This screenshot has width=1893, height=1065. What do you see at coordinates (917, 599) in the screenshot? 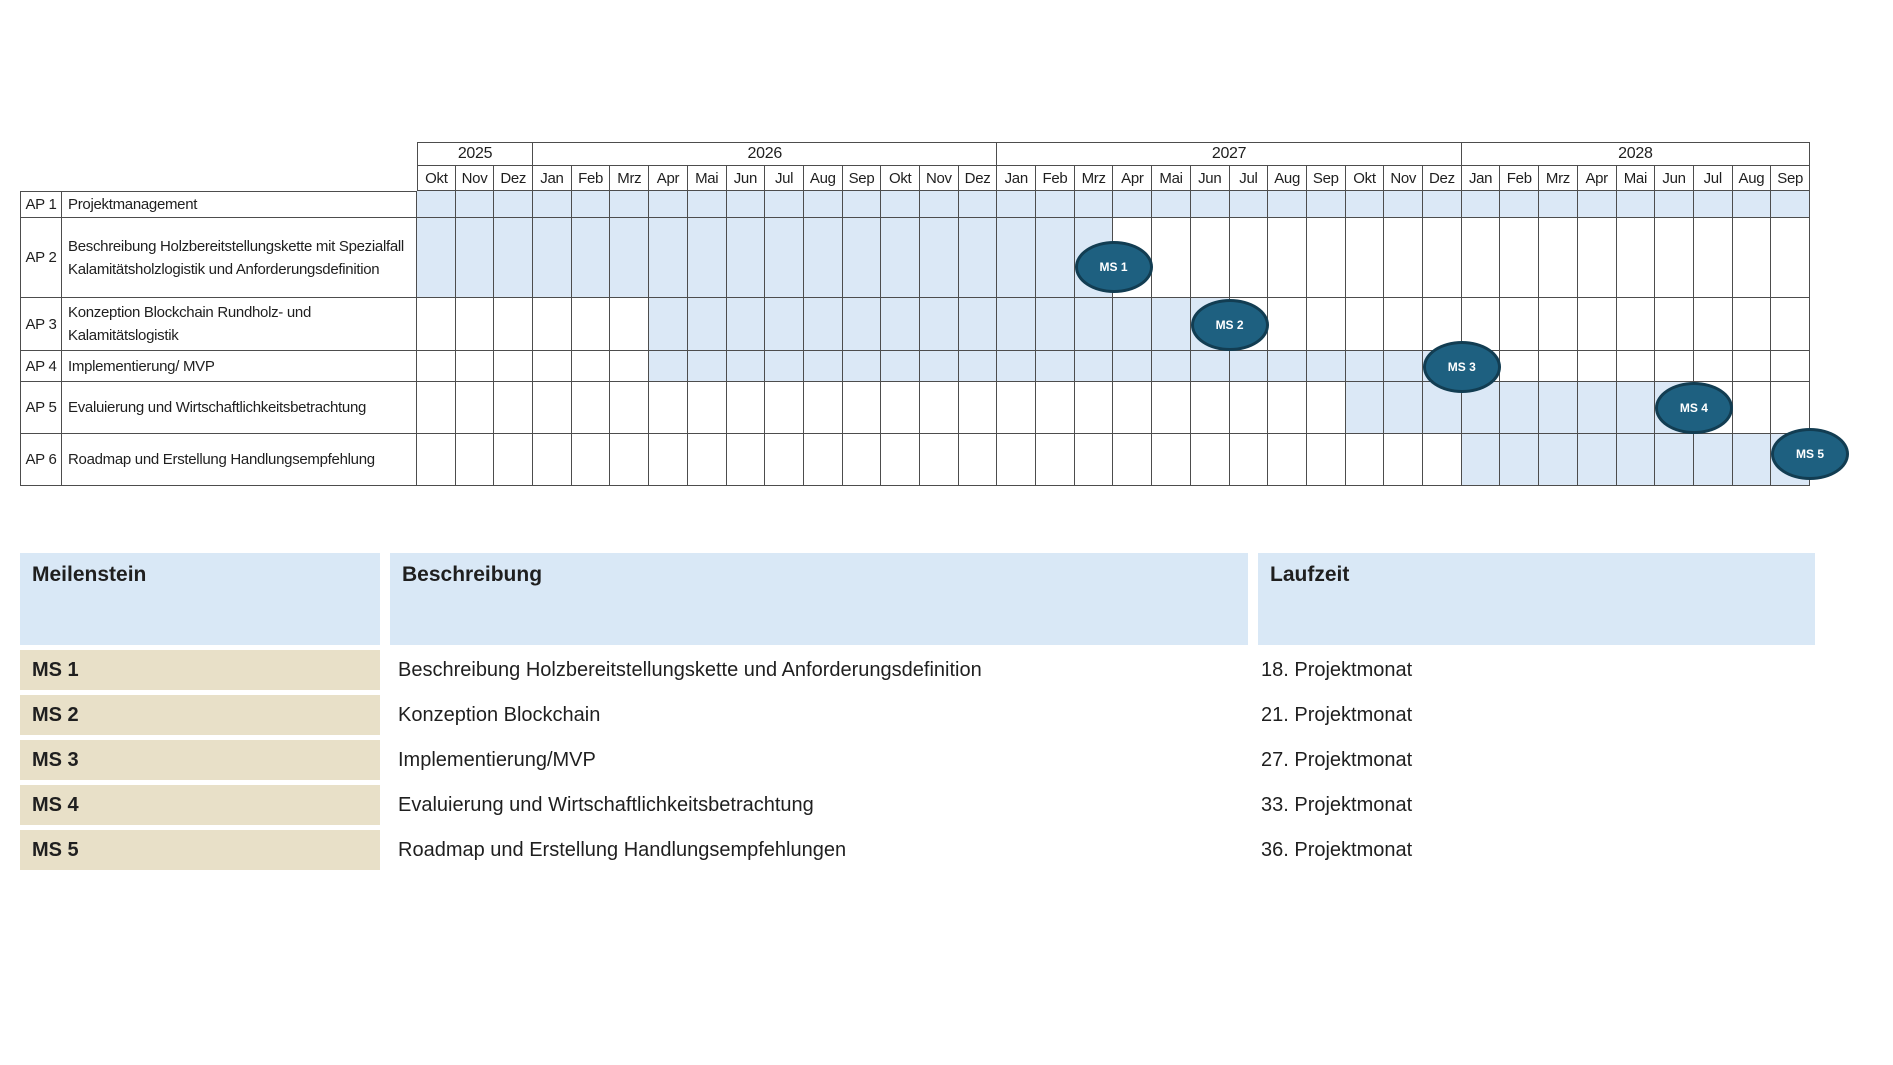
I see `milestone-table-header-row: Meilenstein Beschreibung Laufzeit` at bounding box center [917, 599].